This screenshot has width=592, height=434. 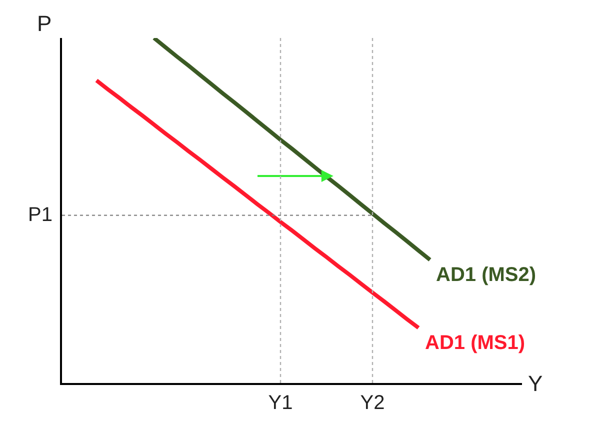 I want to click on x-tick-label: Y2, so click(x=372, y=403).